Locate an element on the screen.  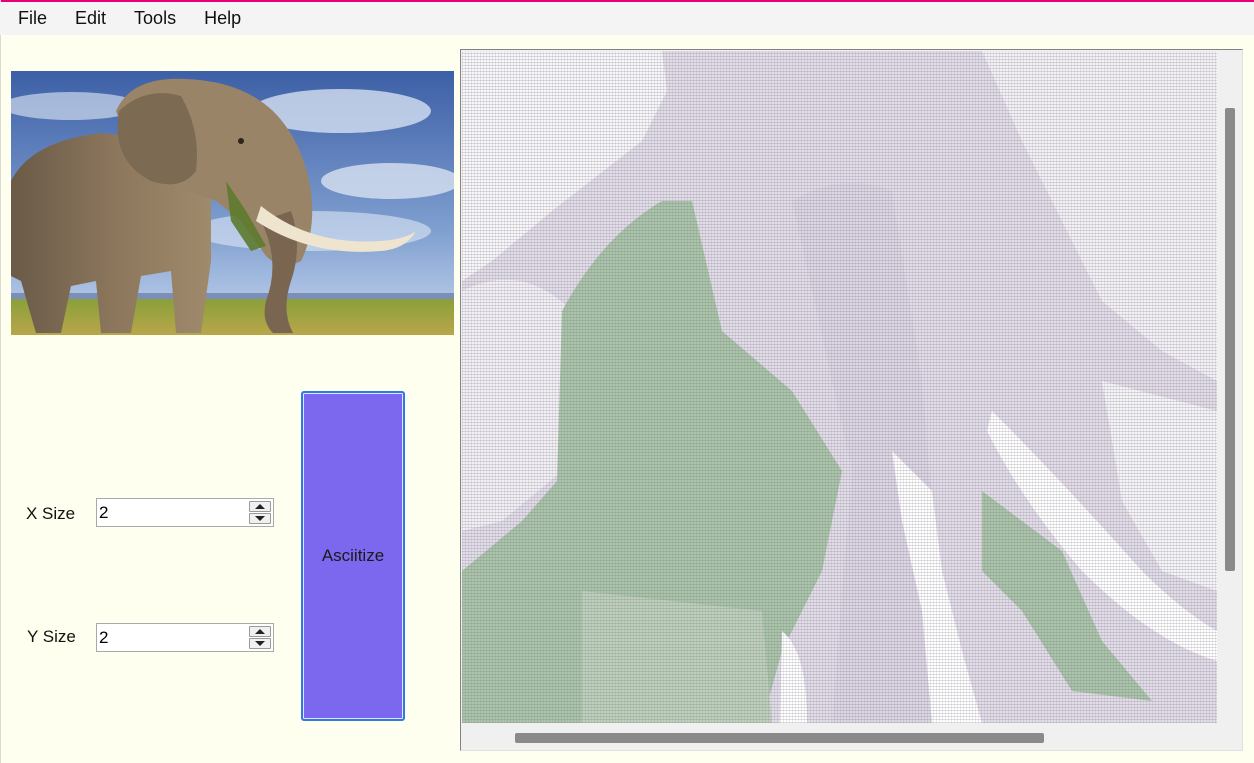
menu-help: Help is located at coordinates (223, 18).